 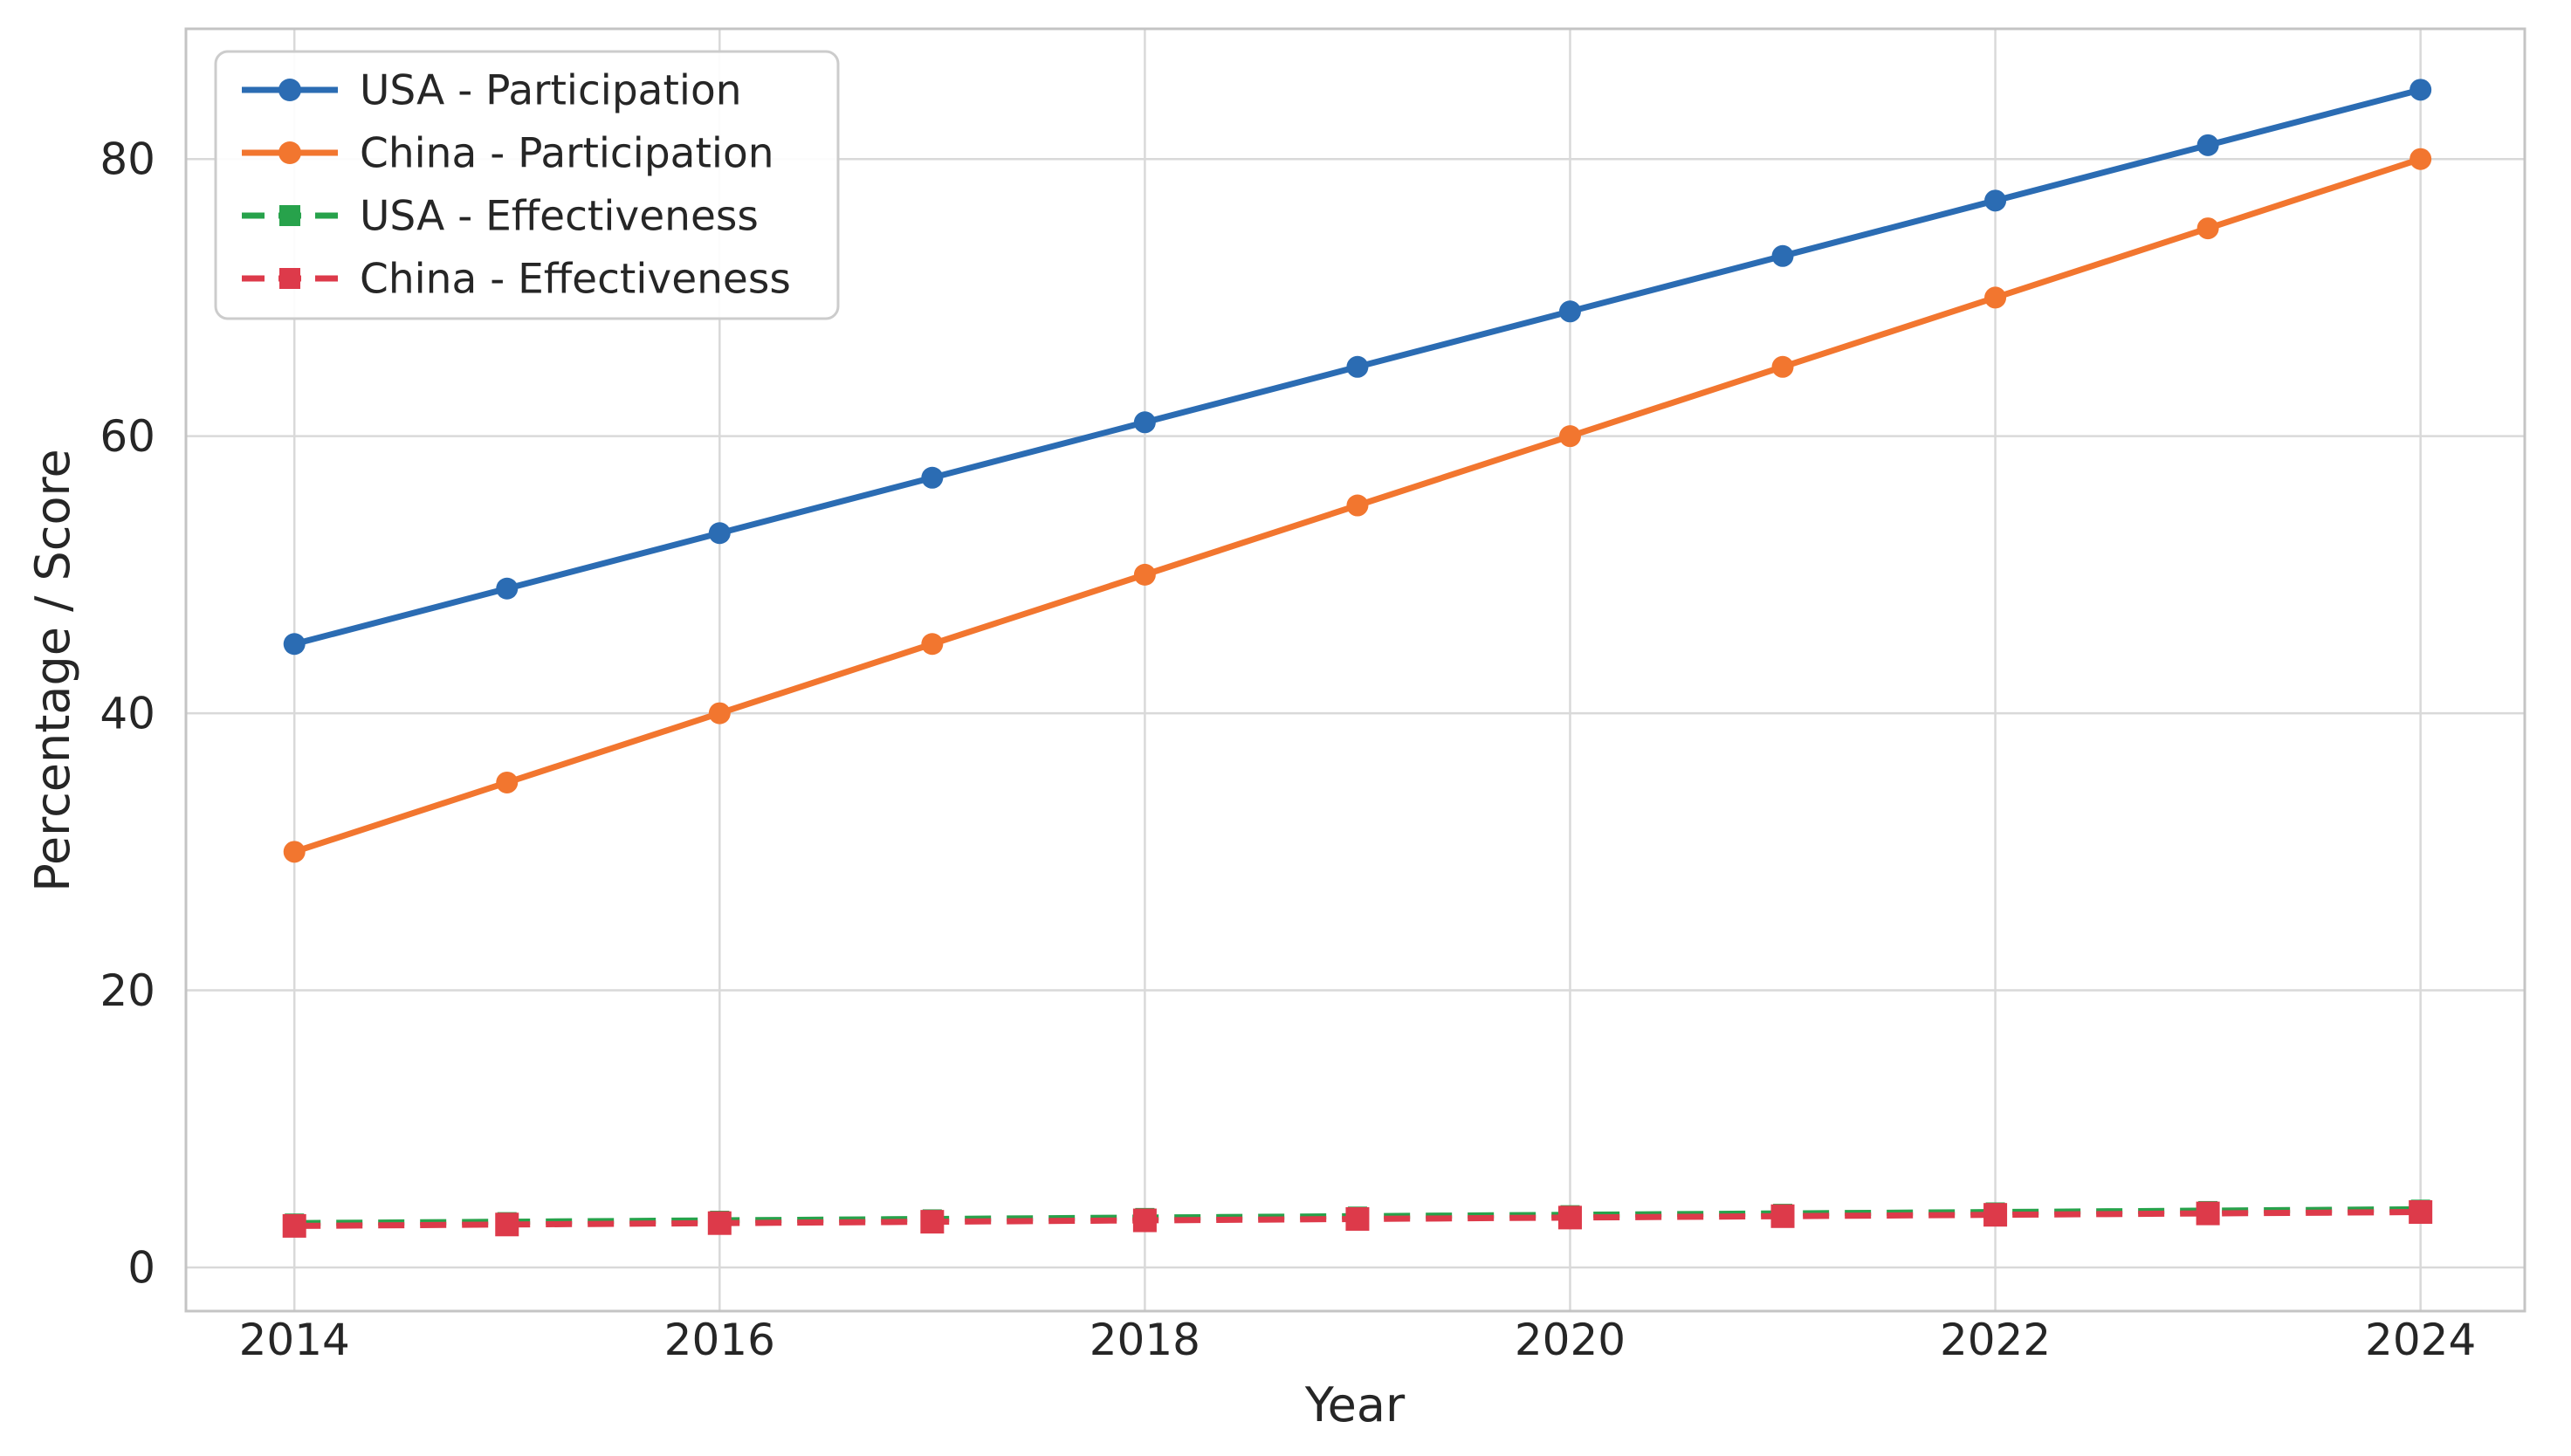 What do you see at coordinates (551, 91) in the screenshot?
I see `legend-item-label: USA - Participation` at bounding box center [551, 91].